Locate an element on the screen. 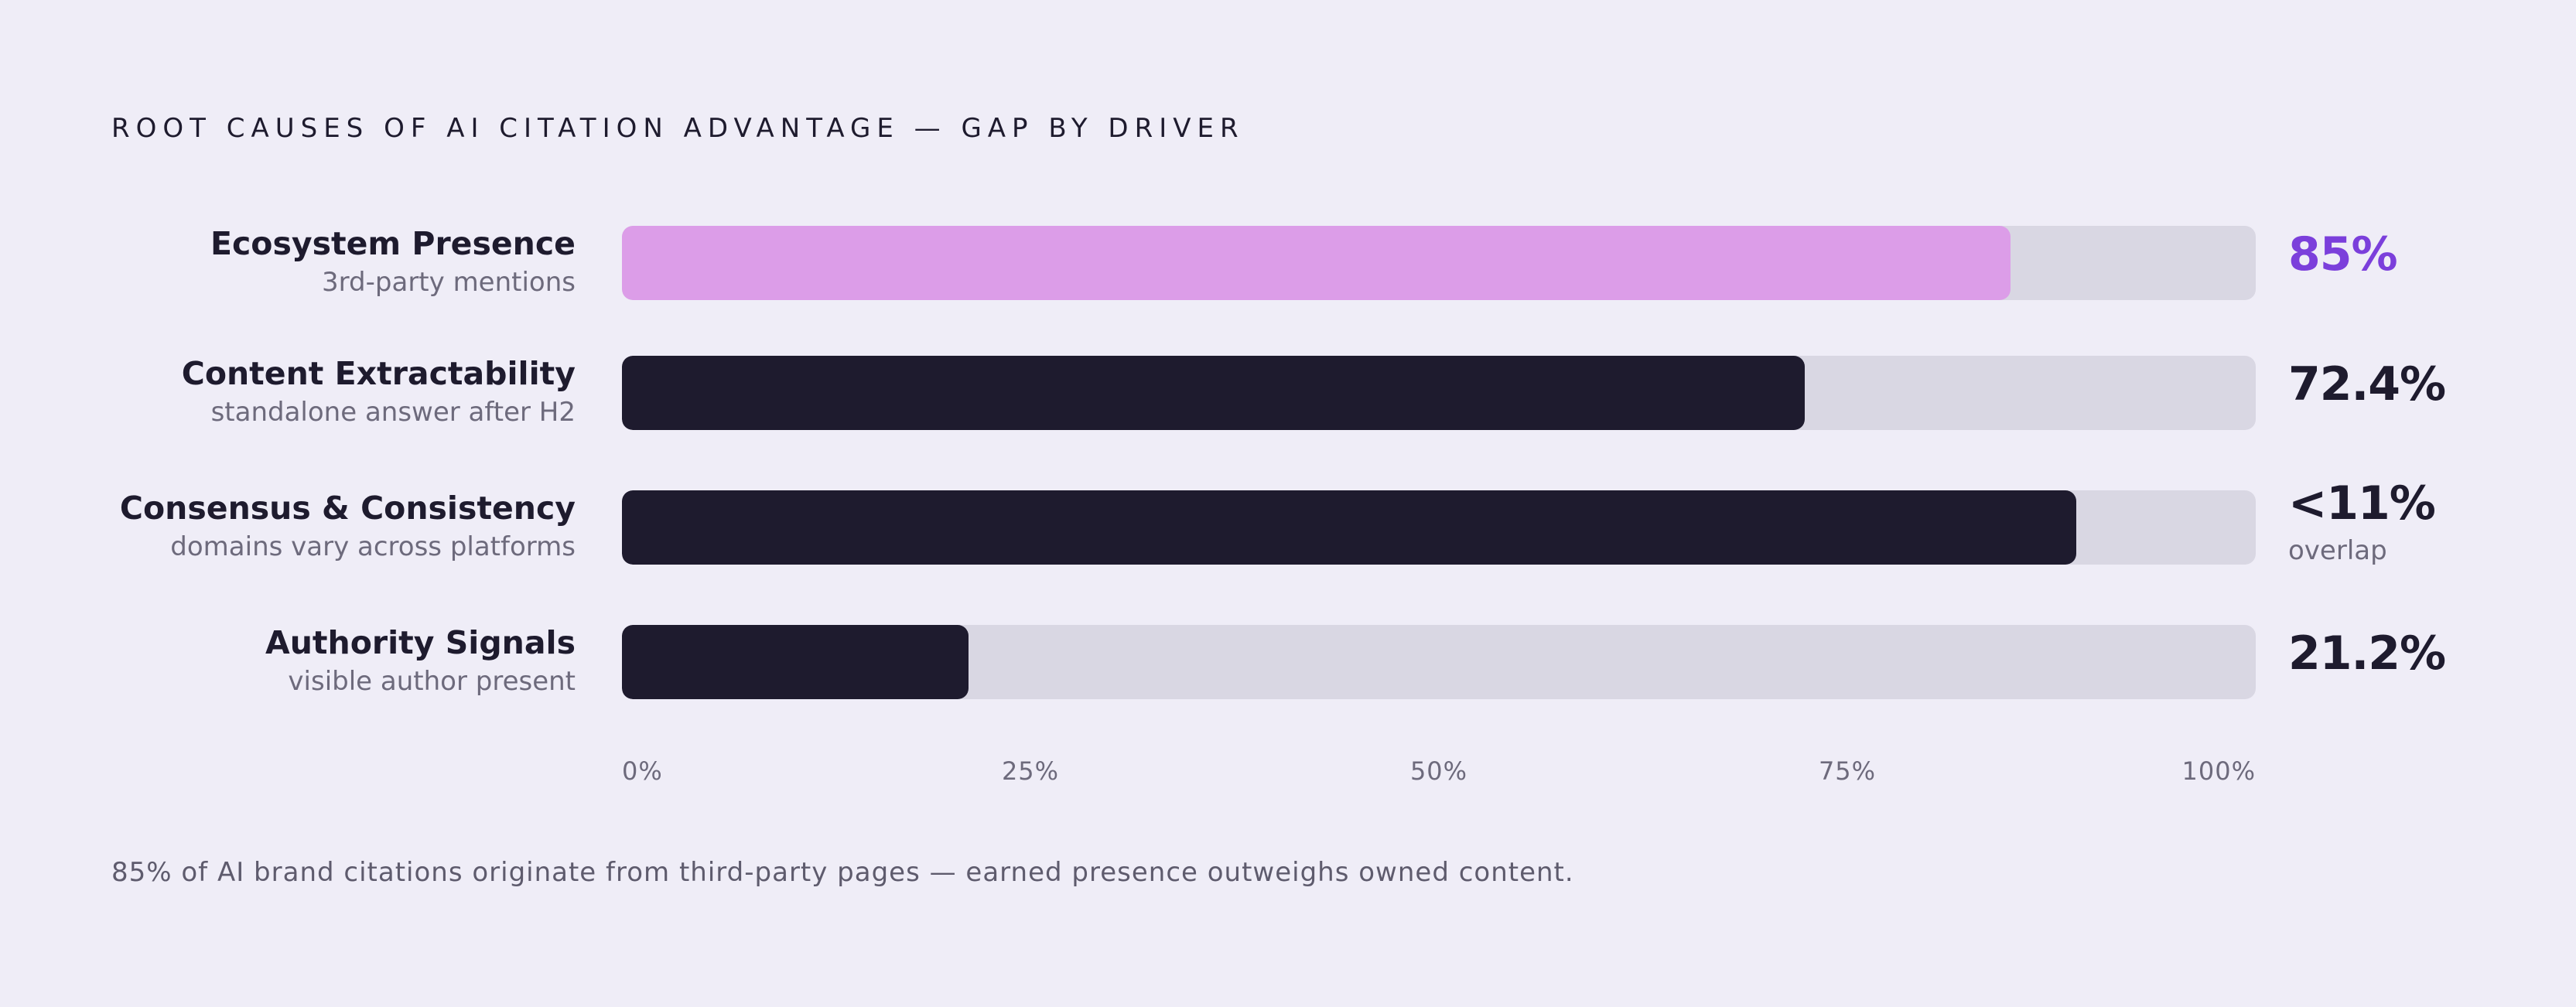  x-tick-label: 50% is located at coordinates (1438, 771).